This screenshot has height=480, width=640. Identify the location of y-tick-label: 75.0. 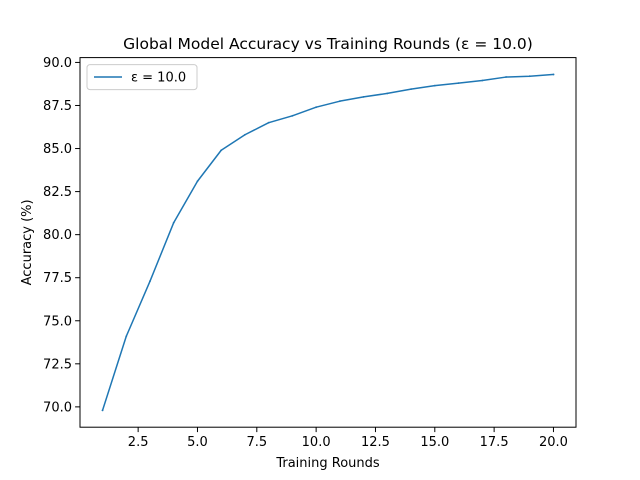
(57, 321).